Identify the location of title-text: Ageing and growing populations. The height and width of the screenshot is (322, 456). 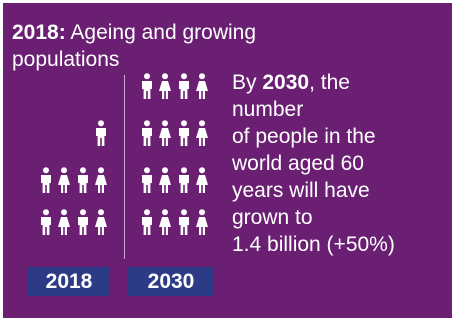
(134, 46).